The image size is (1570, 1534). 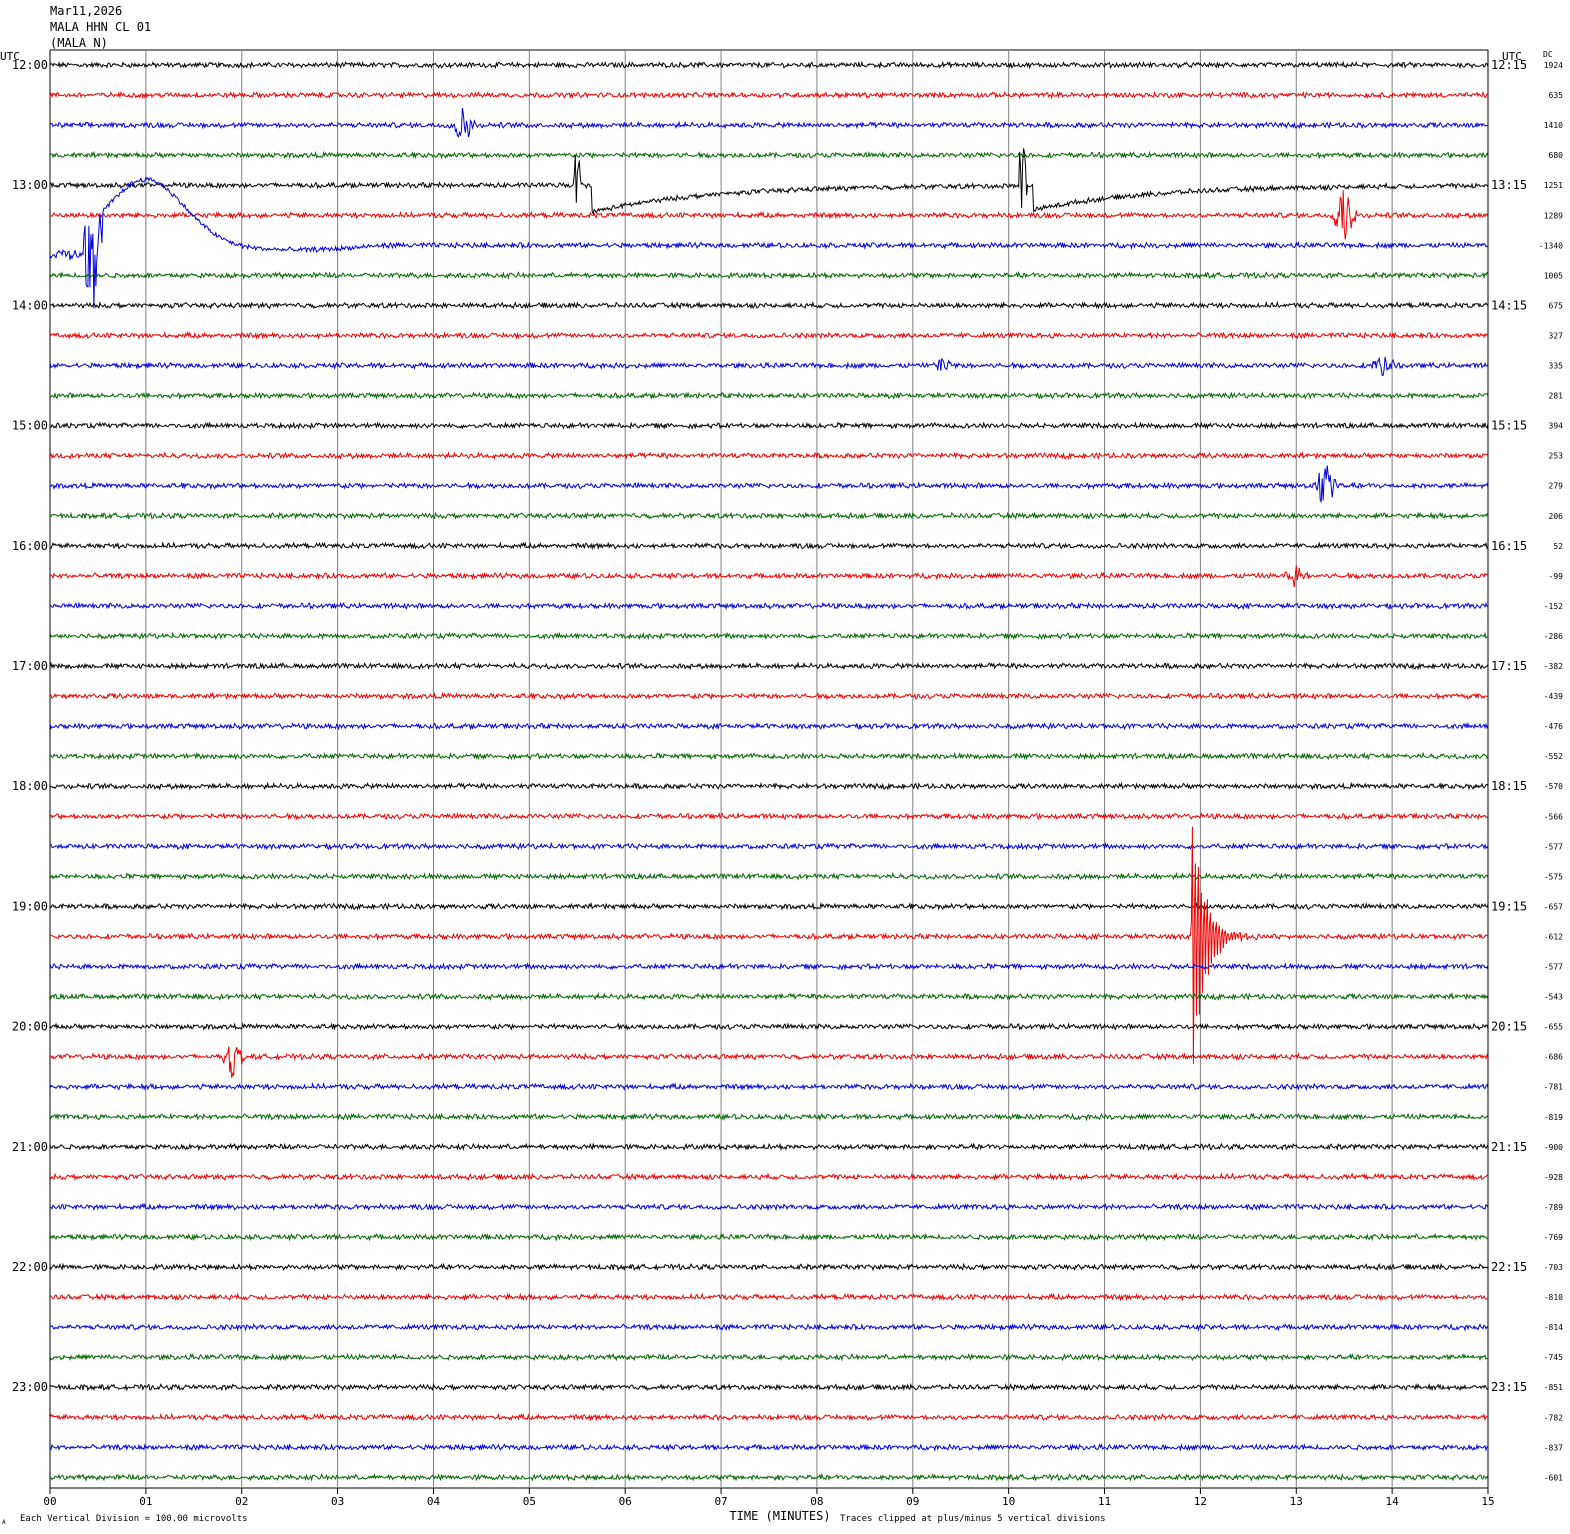 I want to click on dc-offset-label: -575, so click(x=1553, y=876).